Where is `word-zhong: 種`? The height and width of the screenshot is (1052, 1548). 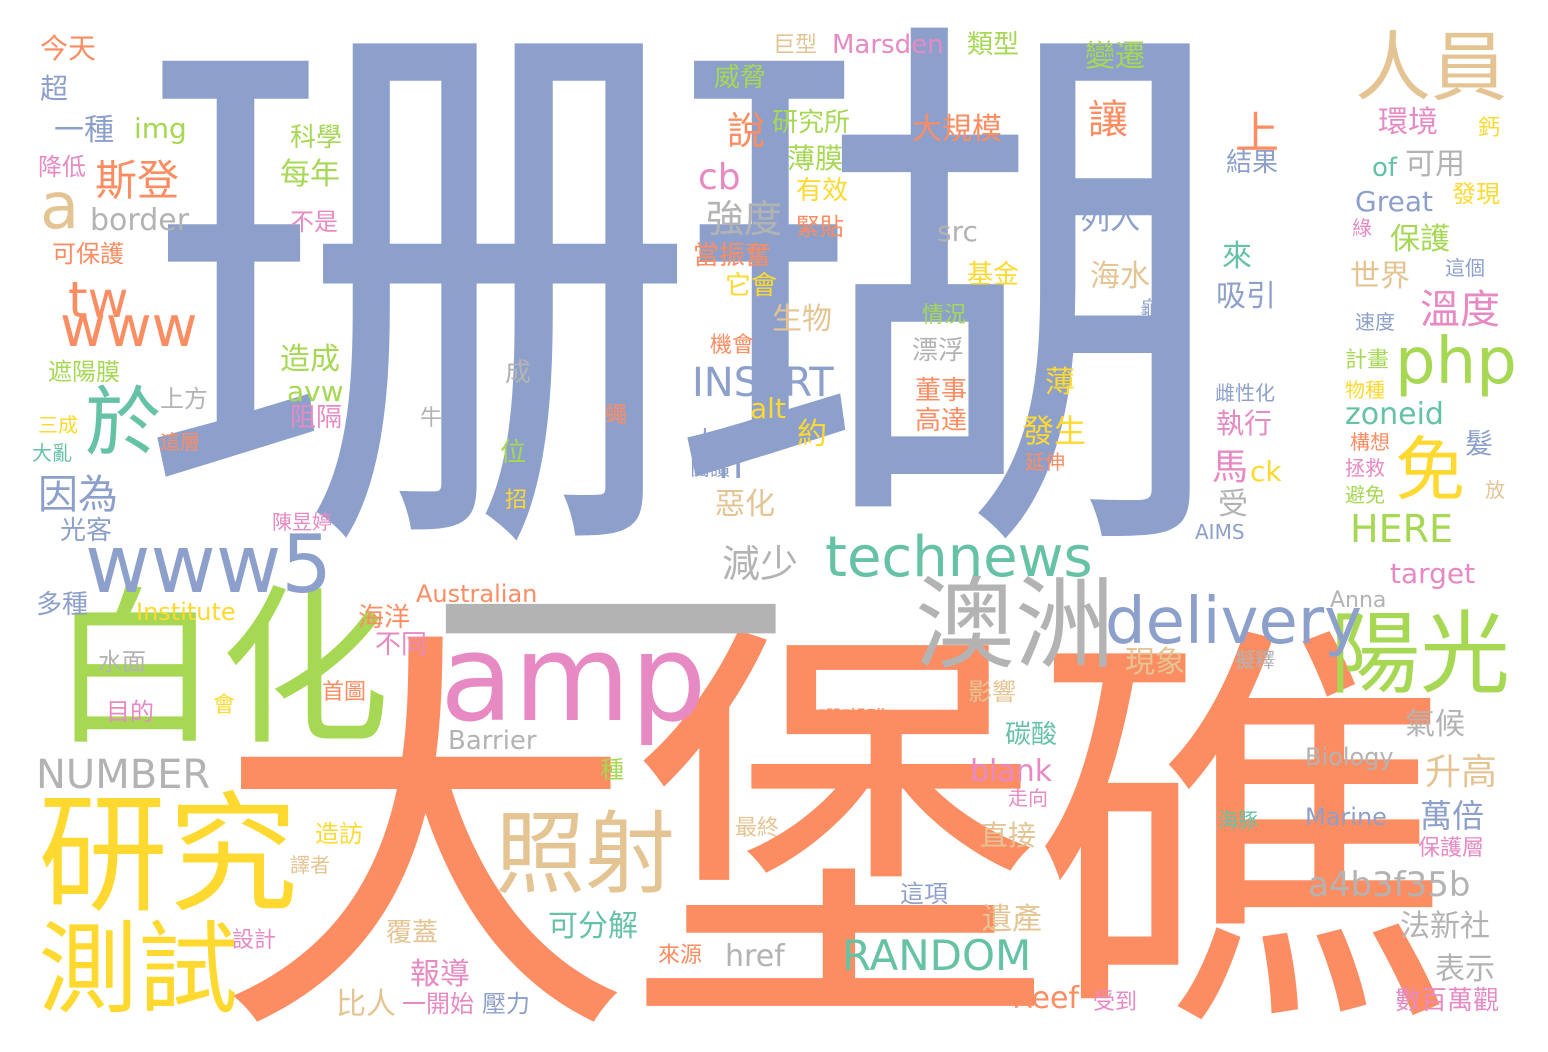
word-zhong: 種 is located at coordinates (612, 770).